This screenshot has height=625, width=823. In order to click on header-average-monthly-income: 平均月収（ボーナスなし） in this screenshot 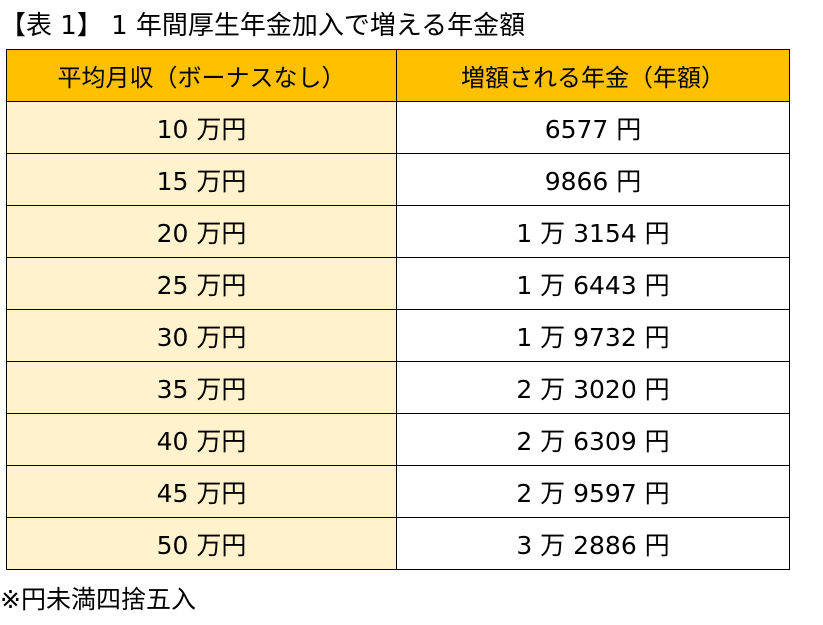, I will do `click(201, 75)`.